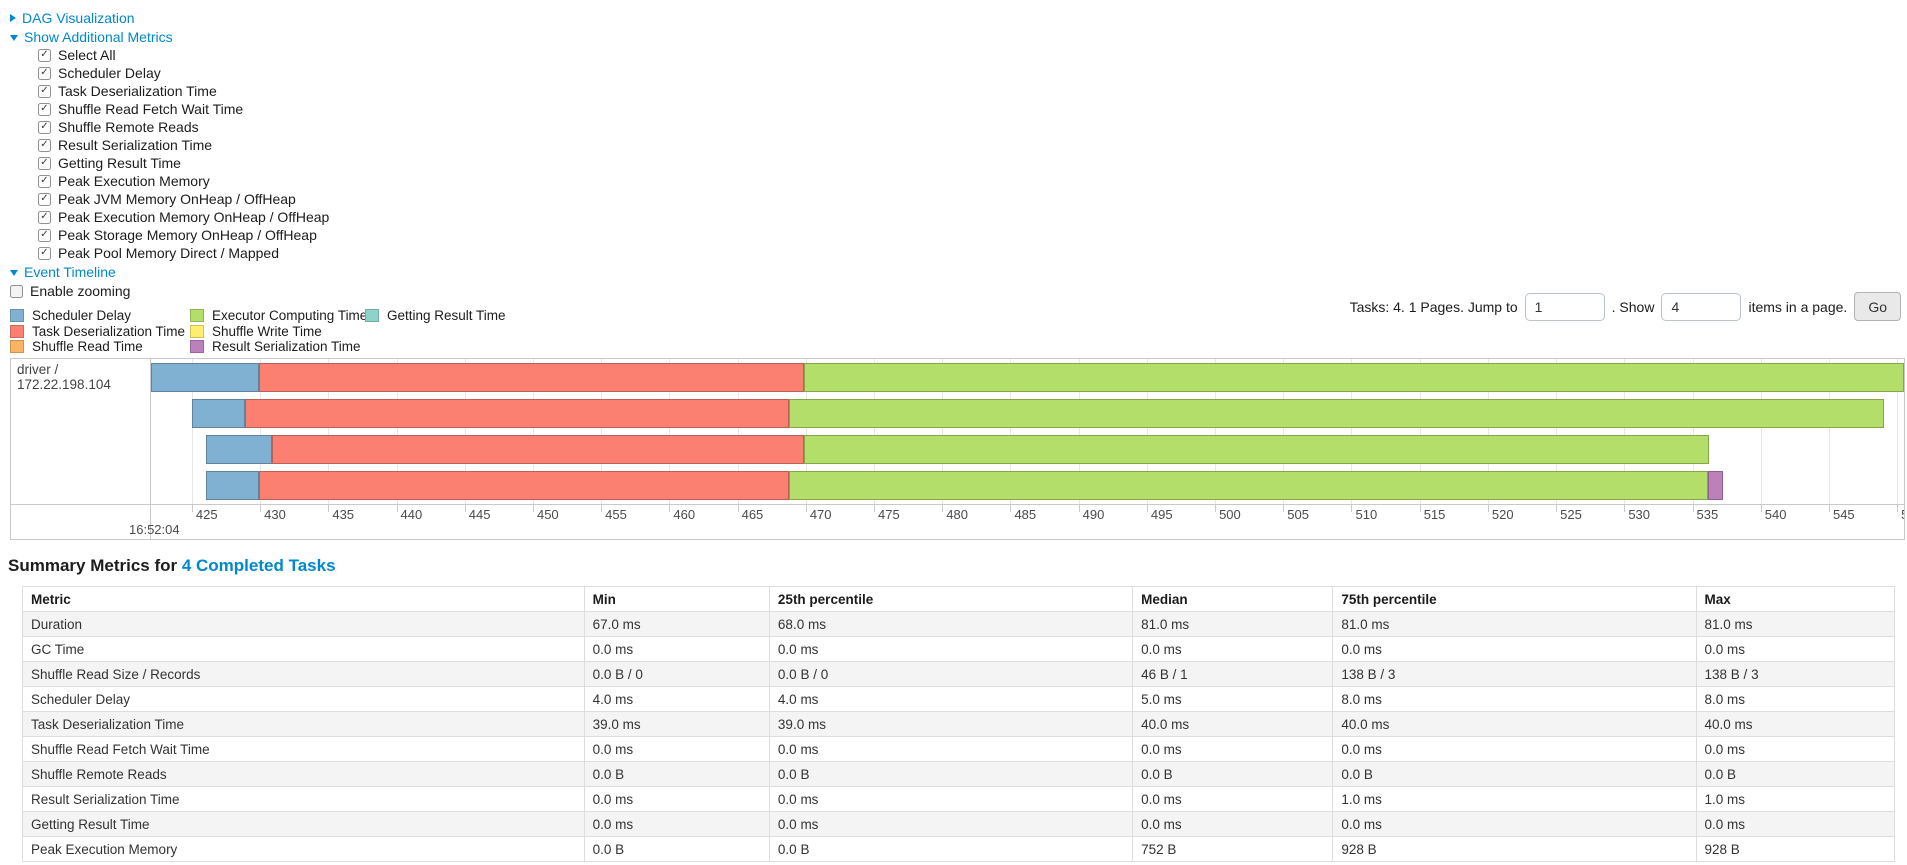  I want to click on metric-option-9: ✓ Peak Execution Memory OnHeap / OffHeap, so click(967, 217).